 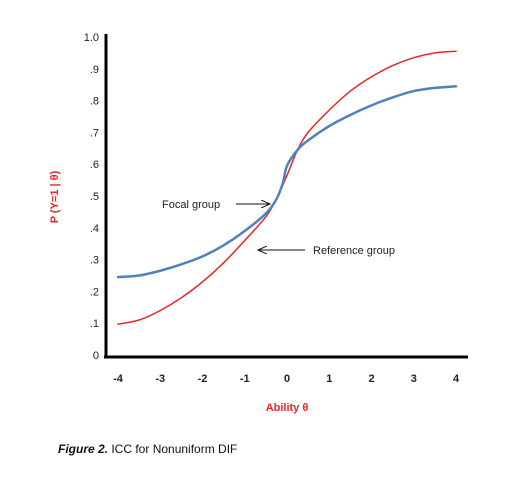 I want to click on y-tick-label: .5, so click(x=94, y=197).